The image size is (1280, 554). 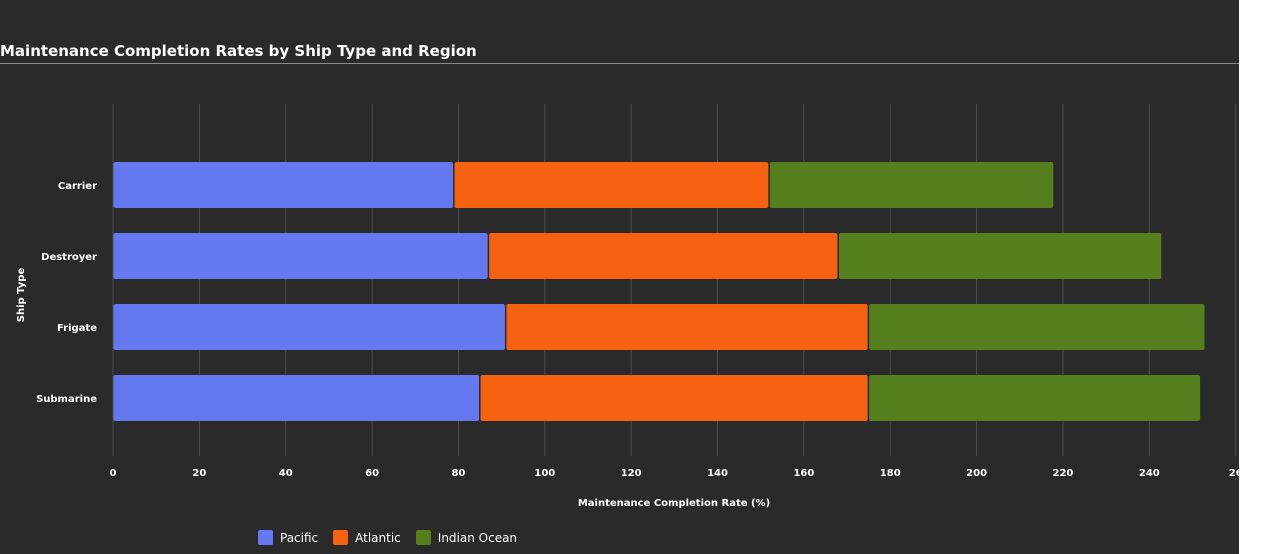 I want to click on bar-indian-ocean-submarine, so click(x=1035, y=398).